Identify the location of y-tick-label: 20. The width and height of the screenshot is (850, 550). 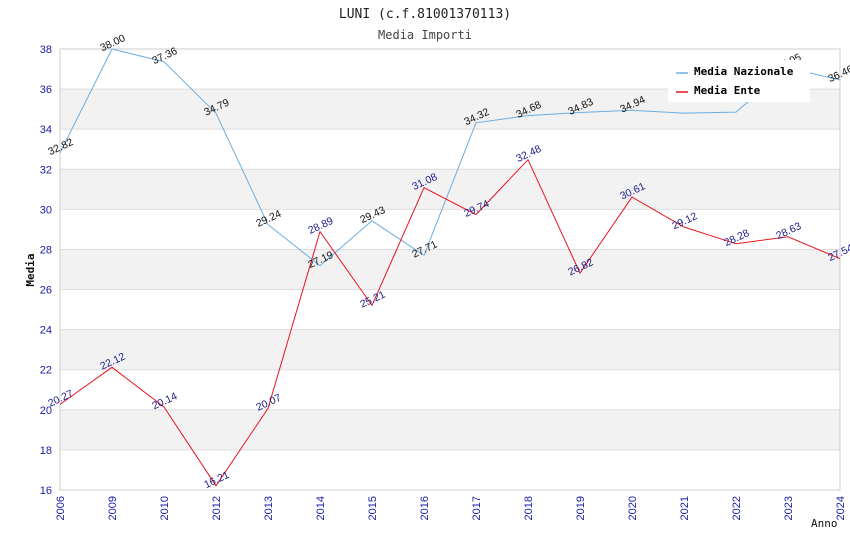
(46, 411).